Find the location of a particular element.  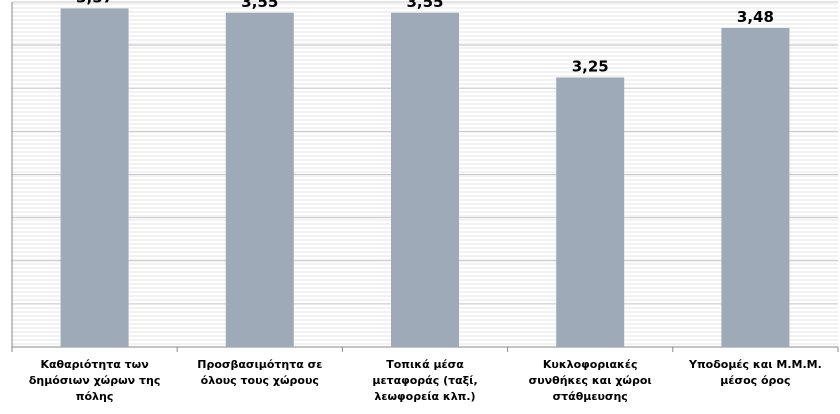

category-label: Προσβασιμότητα σε όλους τους χώρους is located at coordinates (259, 372).